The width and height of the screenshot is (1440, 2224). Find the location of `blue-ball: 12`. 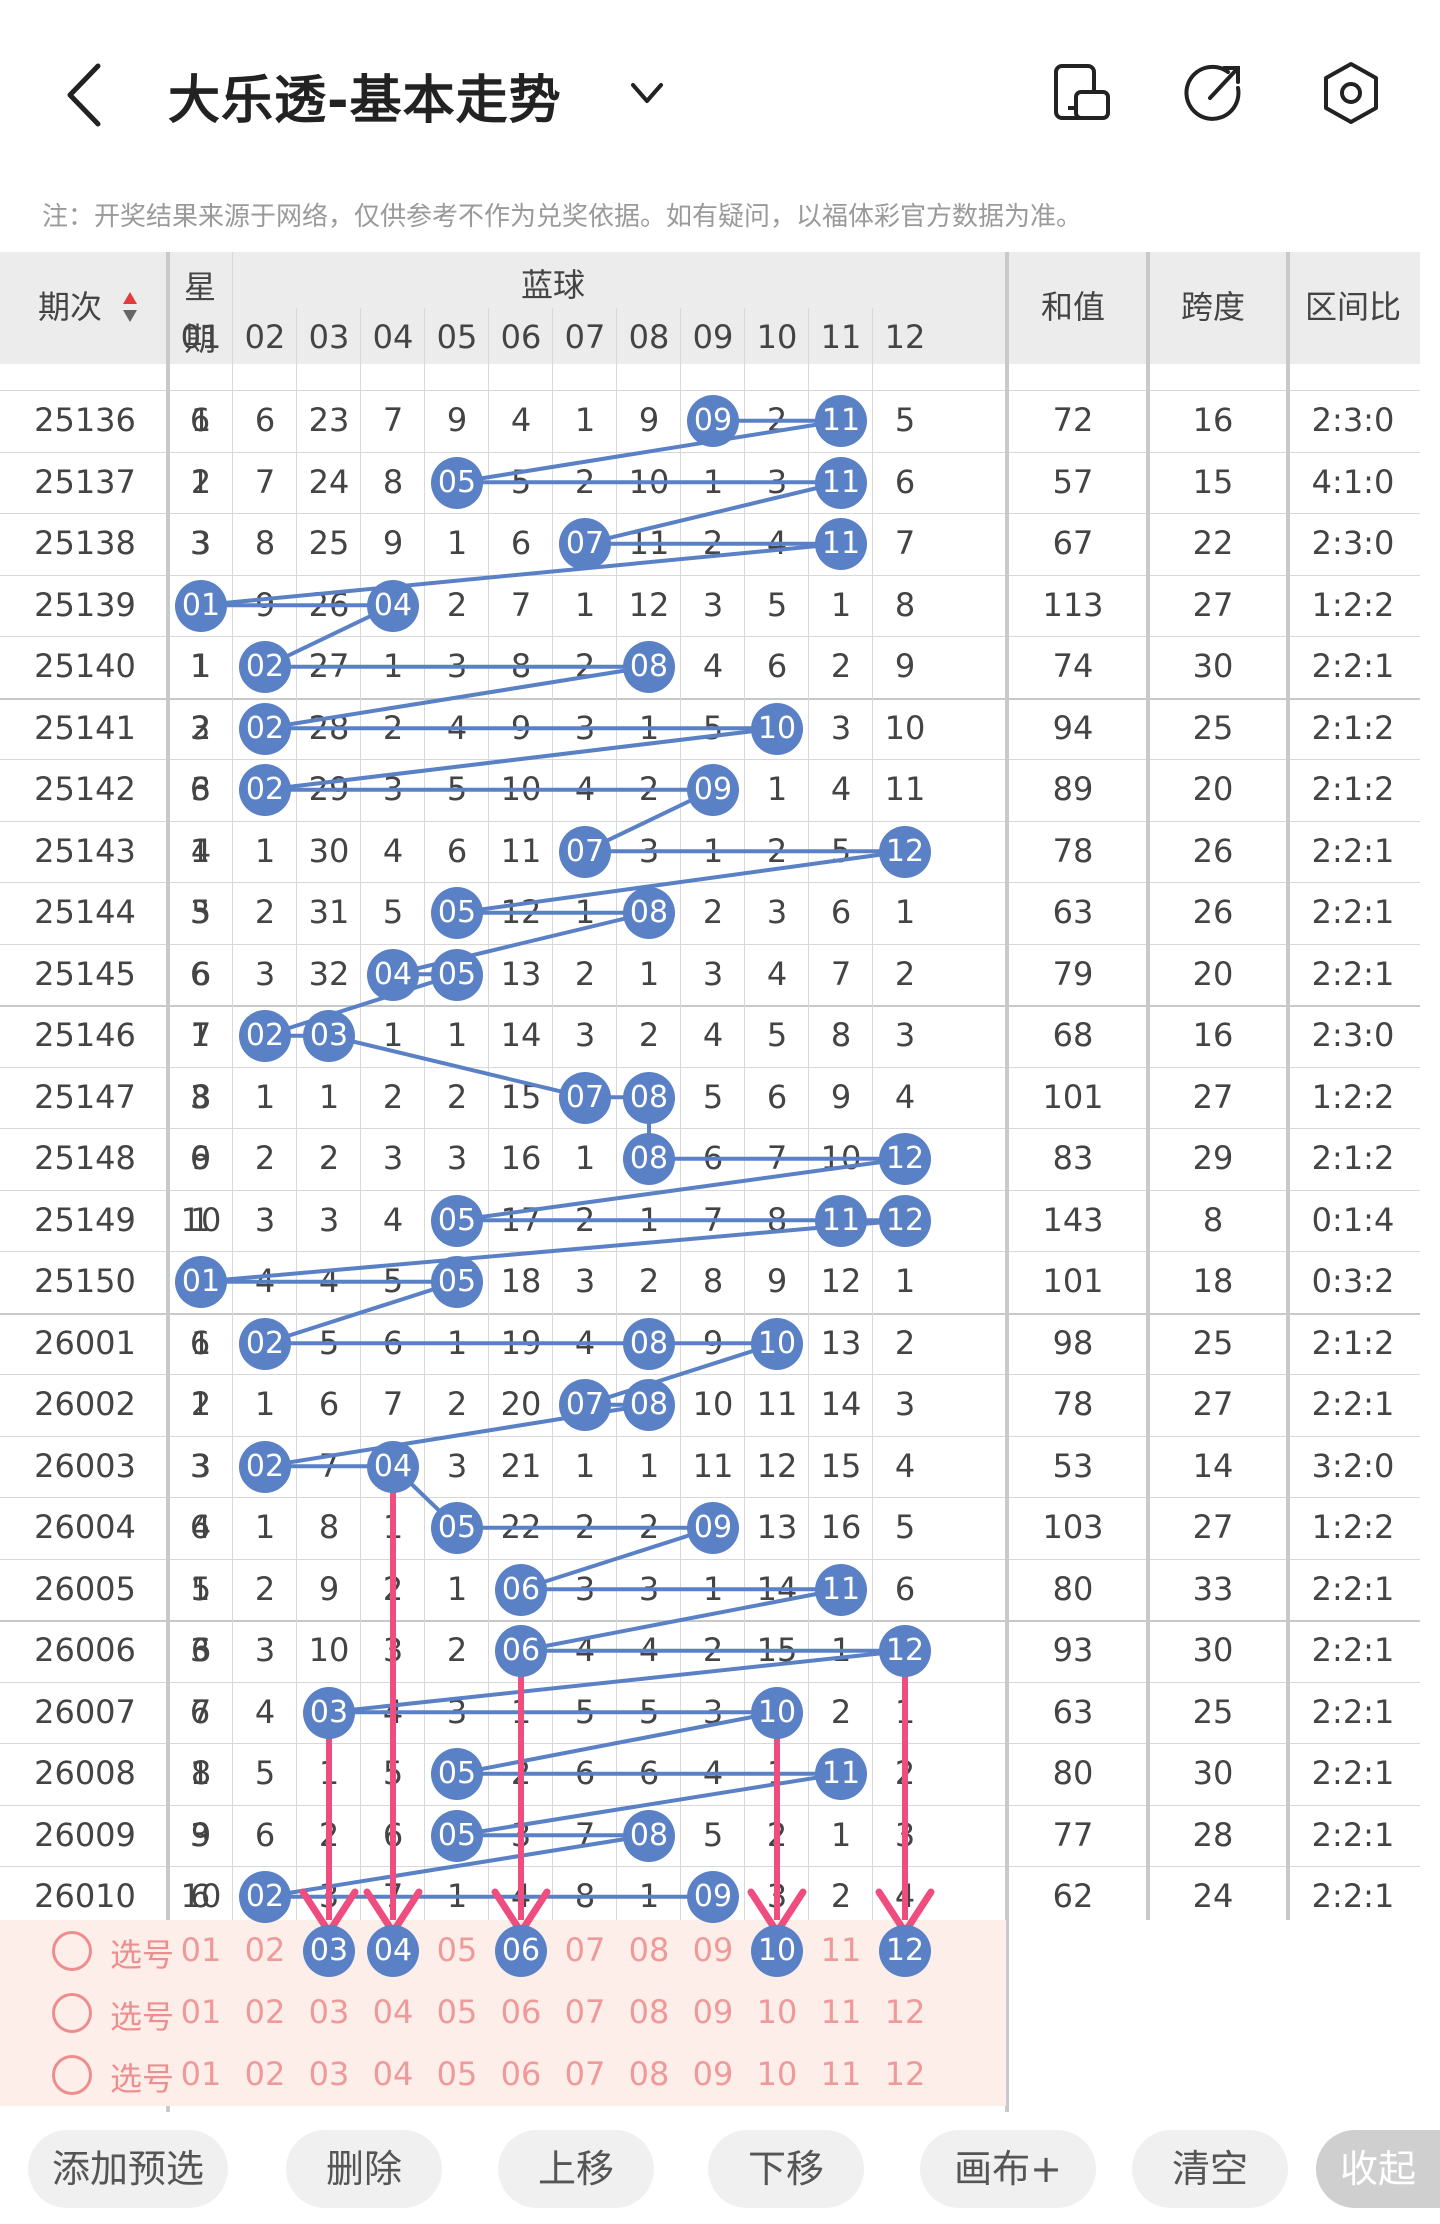

blue-ball: 12 is located at coordinates (905, 1159).